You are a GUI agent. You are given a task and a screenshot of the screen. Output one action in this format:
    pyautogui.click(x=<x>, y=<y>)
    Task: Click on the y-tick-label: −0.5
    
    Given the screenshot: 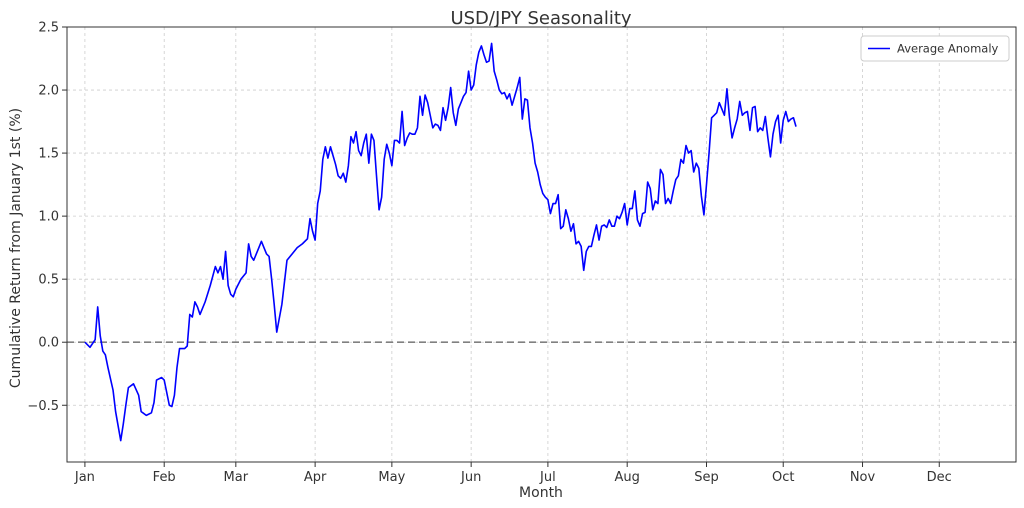 What is the action you would take?
    pyautogui.click(x=43, y=406)
    